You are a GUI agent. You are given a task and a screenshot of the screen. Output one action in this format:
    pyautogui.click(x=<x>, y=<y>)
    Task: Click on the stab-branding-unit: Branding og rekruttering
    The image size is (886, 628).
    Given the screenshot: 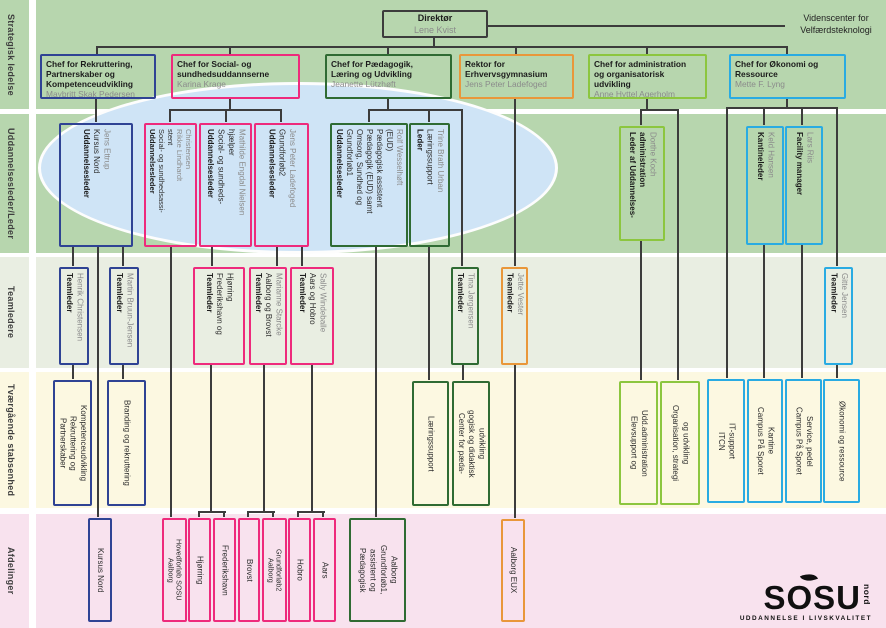 What is the action you would take?
    pyautogui.click(x=127, y=443)
    